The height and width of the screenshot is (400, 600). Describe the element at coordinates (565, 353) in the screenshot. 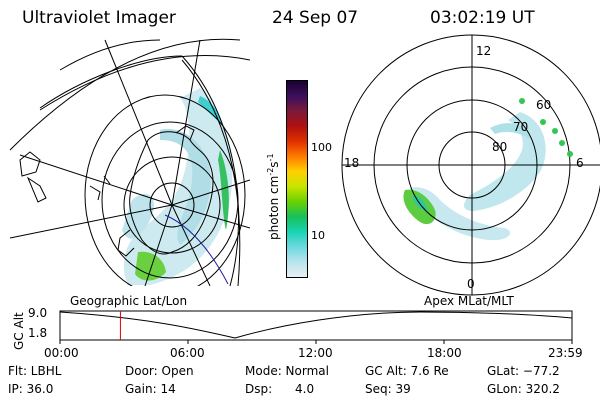

I see `time-tick-2359: 23:59` at that location.